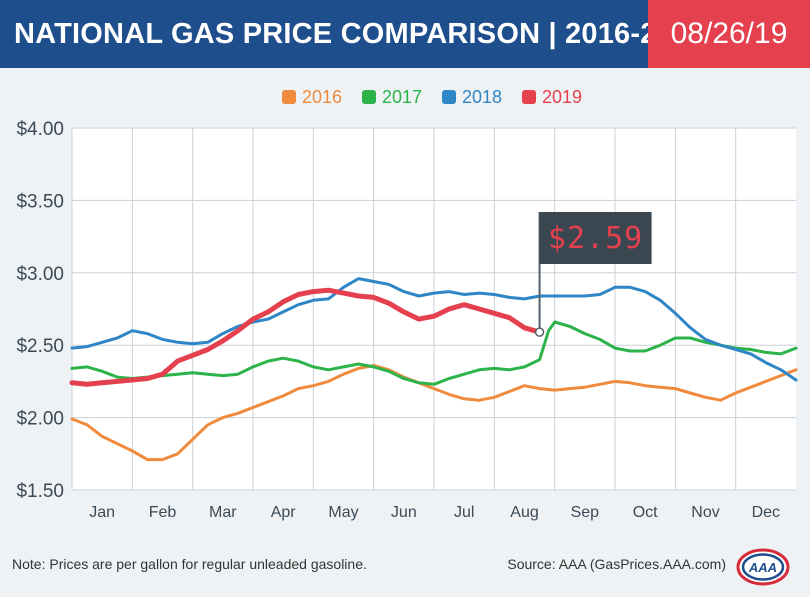 This screenshot has width=810, height=597. I want to click on y-tick-label: $2.50, so click(40, 346).